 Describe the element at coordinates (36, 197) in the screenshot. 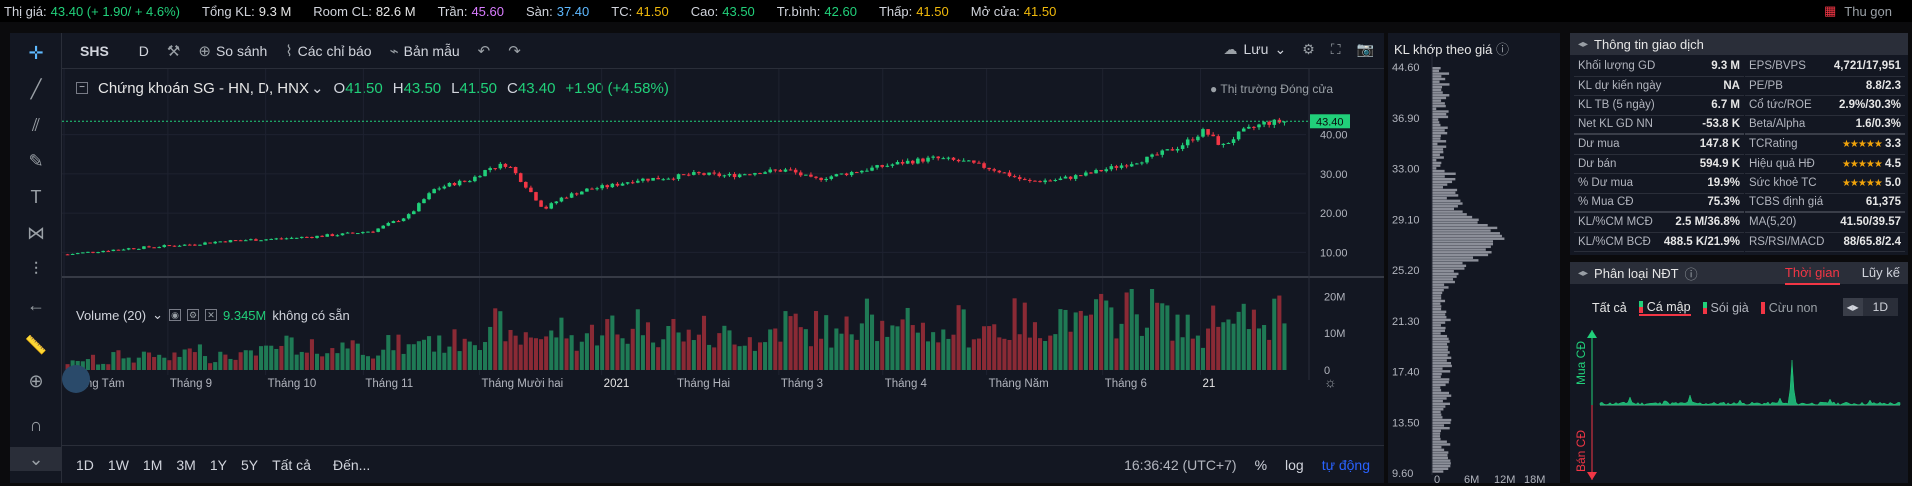

I see `text-tool-icon: T` at that location.